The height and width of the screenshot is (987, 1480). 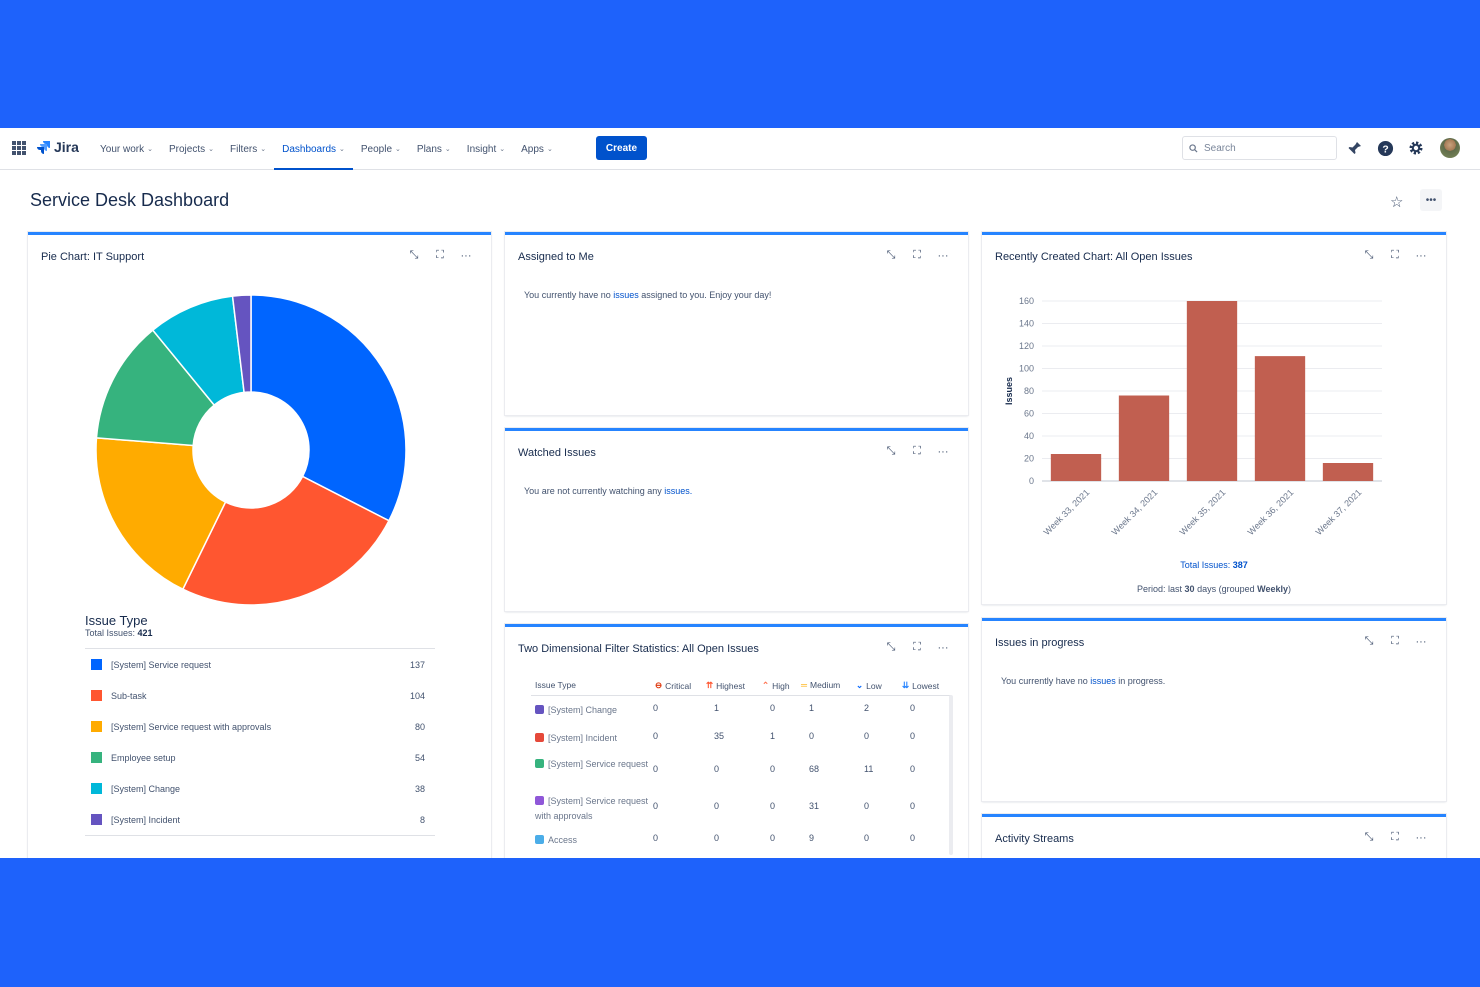 What do you see at coordinates (537, 149) in the screenshot?
I see `nav-item-apps: Apps ⌄` at bounding box center [537, 149].